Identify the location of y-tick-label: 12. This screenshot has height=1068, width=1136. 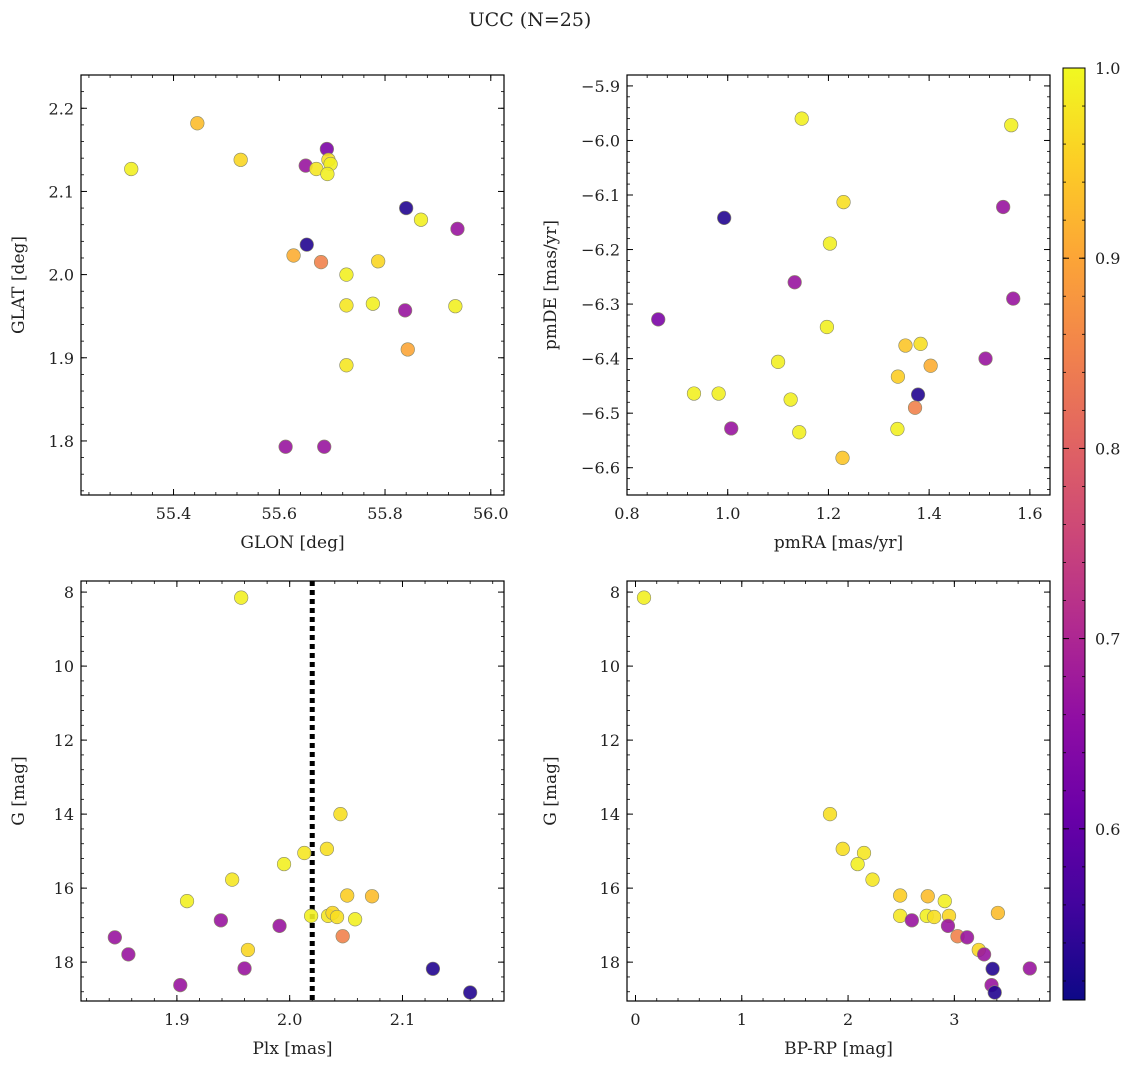
(64, 740).